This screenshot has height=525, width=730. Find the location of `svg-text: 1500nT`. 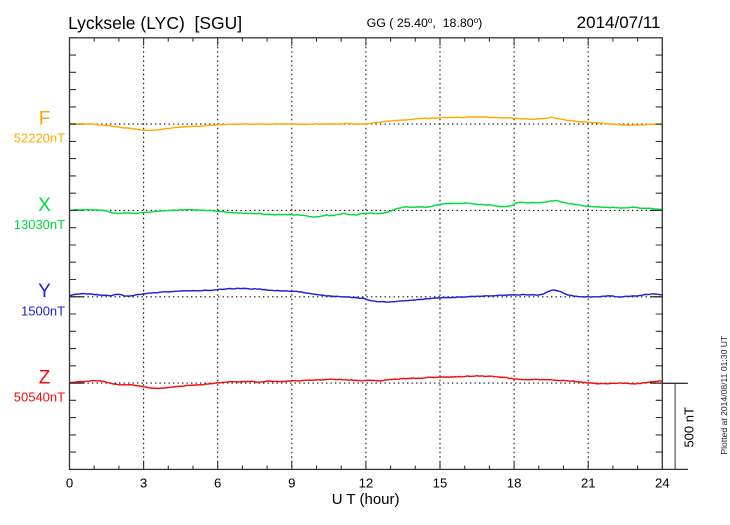

svg-text: 1500nT is located at coordinates (43, 310).